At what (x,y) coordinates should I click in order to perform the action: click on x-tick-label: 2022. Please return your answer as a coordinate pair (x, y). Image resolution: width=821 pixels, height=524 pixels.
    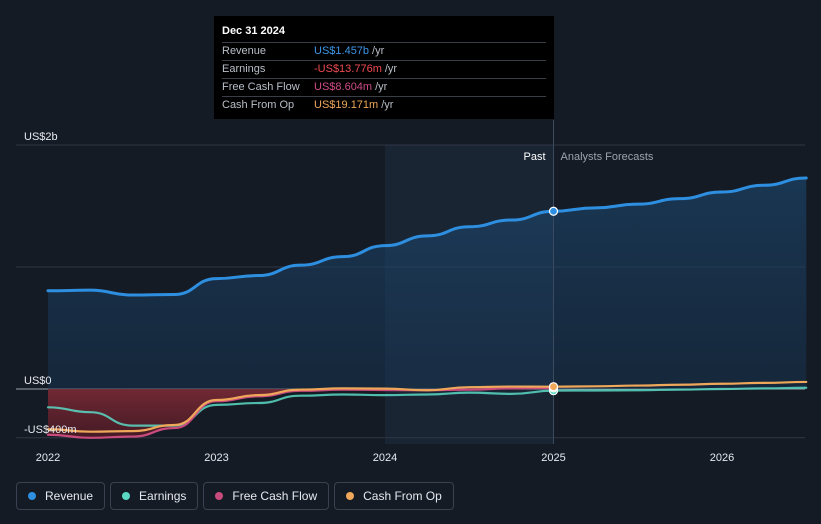
    Looking at the image, I should click on (48, 458).